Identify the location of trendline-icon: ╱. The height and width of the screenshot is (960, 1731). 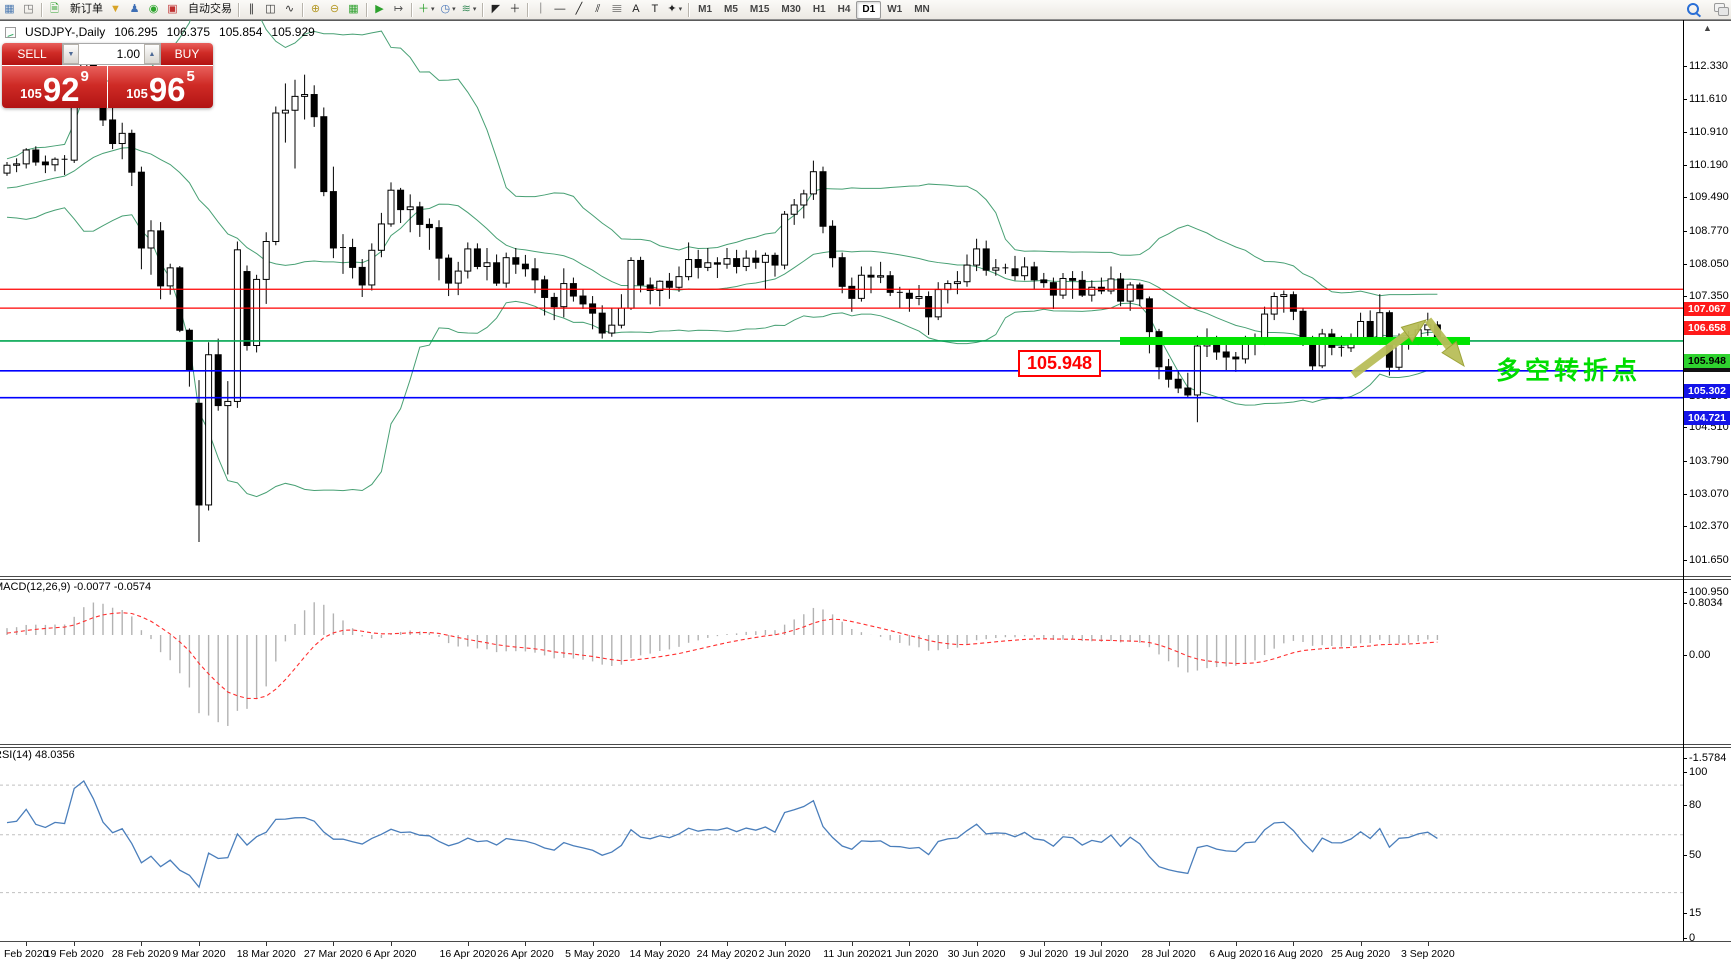
(578, 9).